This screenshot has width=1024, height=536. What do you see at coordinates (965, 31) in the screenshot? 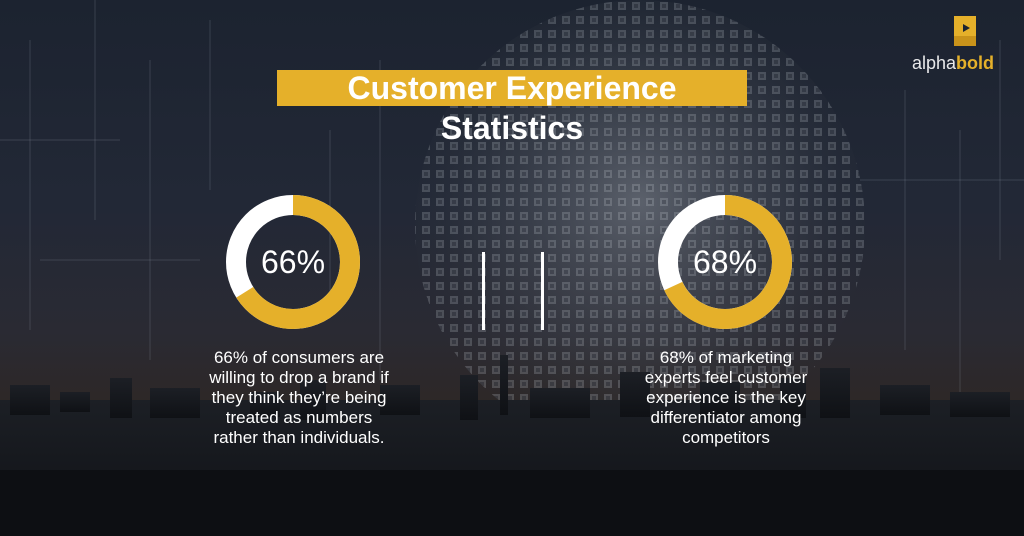
I see `alphabold-logo-mark` at bounding box center [965, 31].